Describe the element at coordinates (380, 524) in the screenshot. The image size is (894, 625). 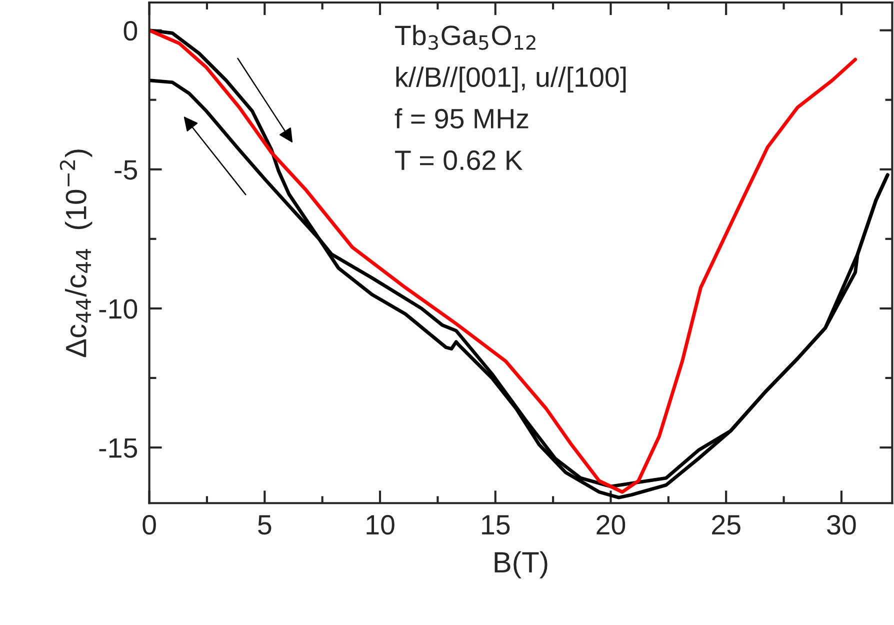
I see `x-tick-label: 10` at that location.